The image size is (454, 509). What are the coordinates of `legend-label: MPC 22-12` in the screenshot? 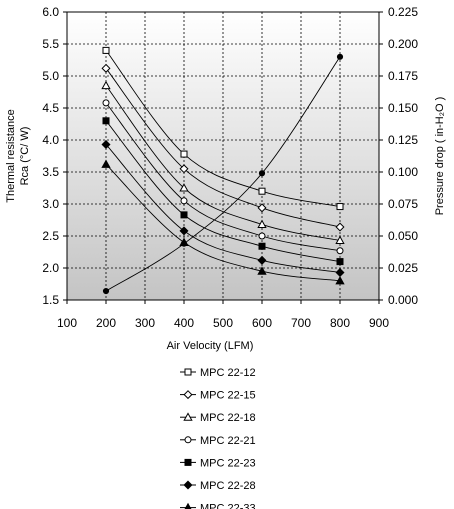 It's located at (228, 373).